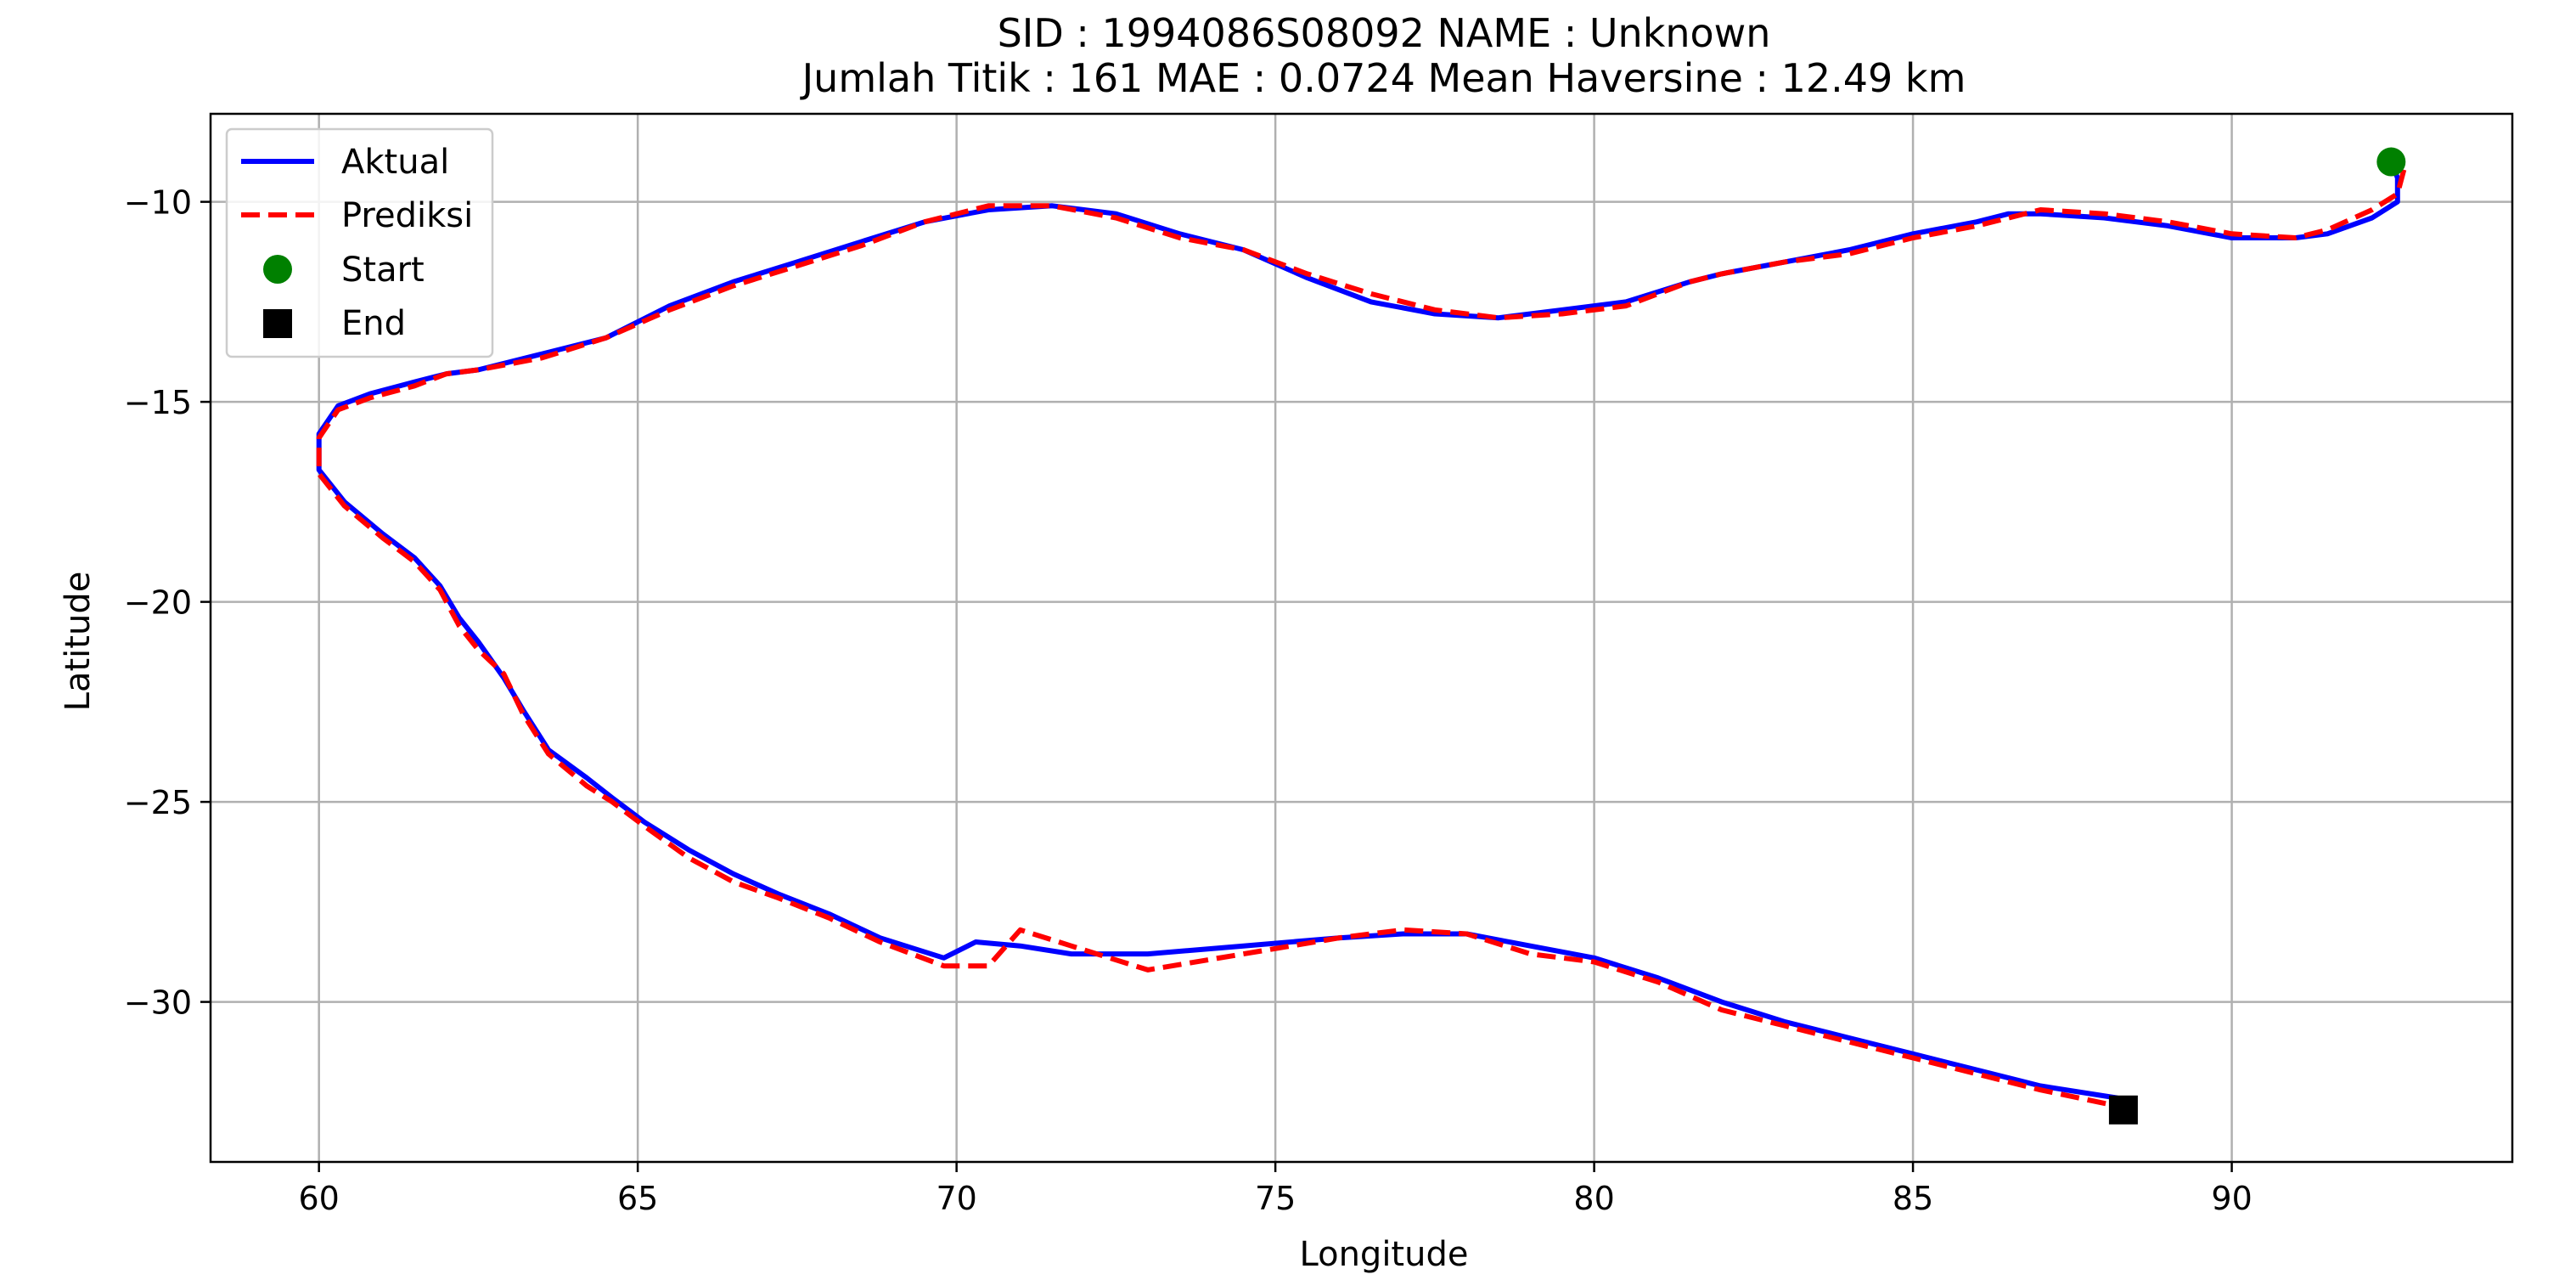  What do you see at coordinates (1384, 33) in the screenshot?
I see `chart-title-line1: SID : 1994086S08092 NAME : Unknown` at bounding box center [1384, 33].